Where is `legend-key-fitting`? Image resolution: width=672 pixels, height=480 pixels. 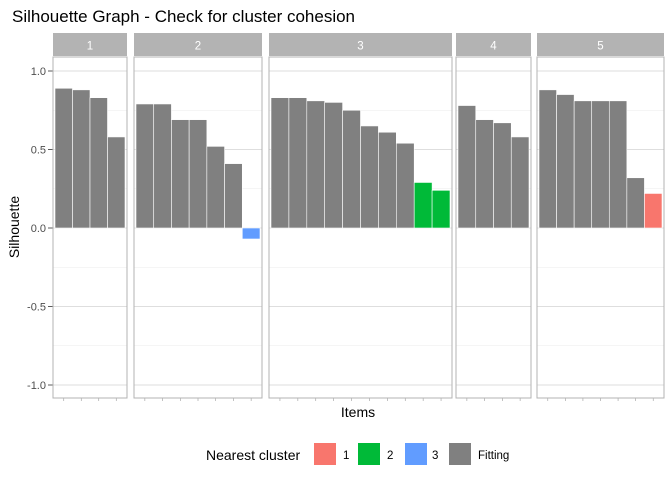 legend-key-fitting is located at coordinates (460, 454).